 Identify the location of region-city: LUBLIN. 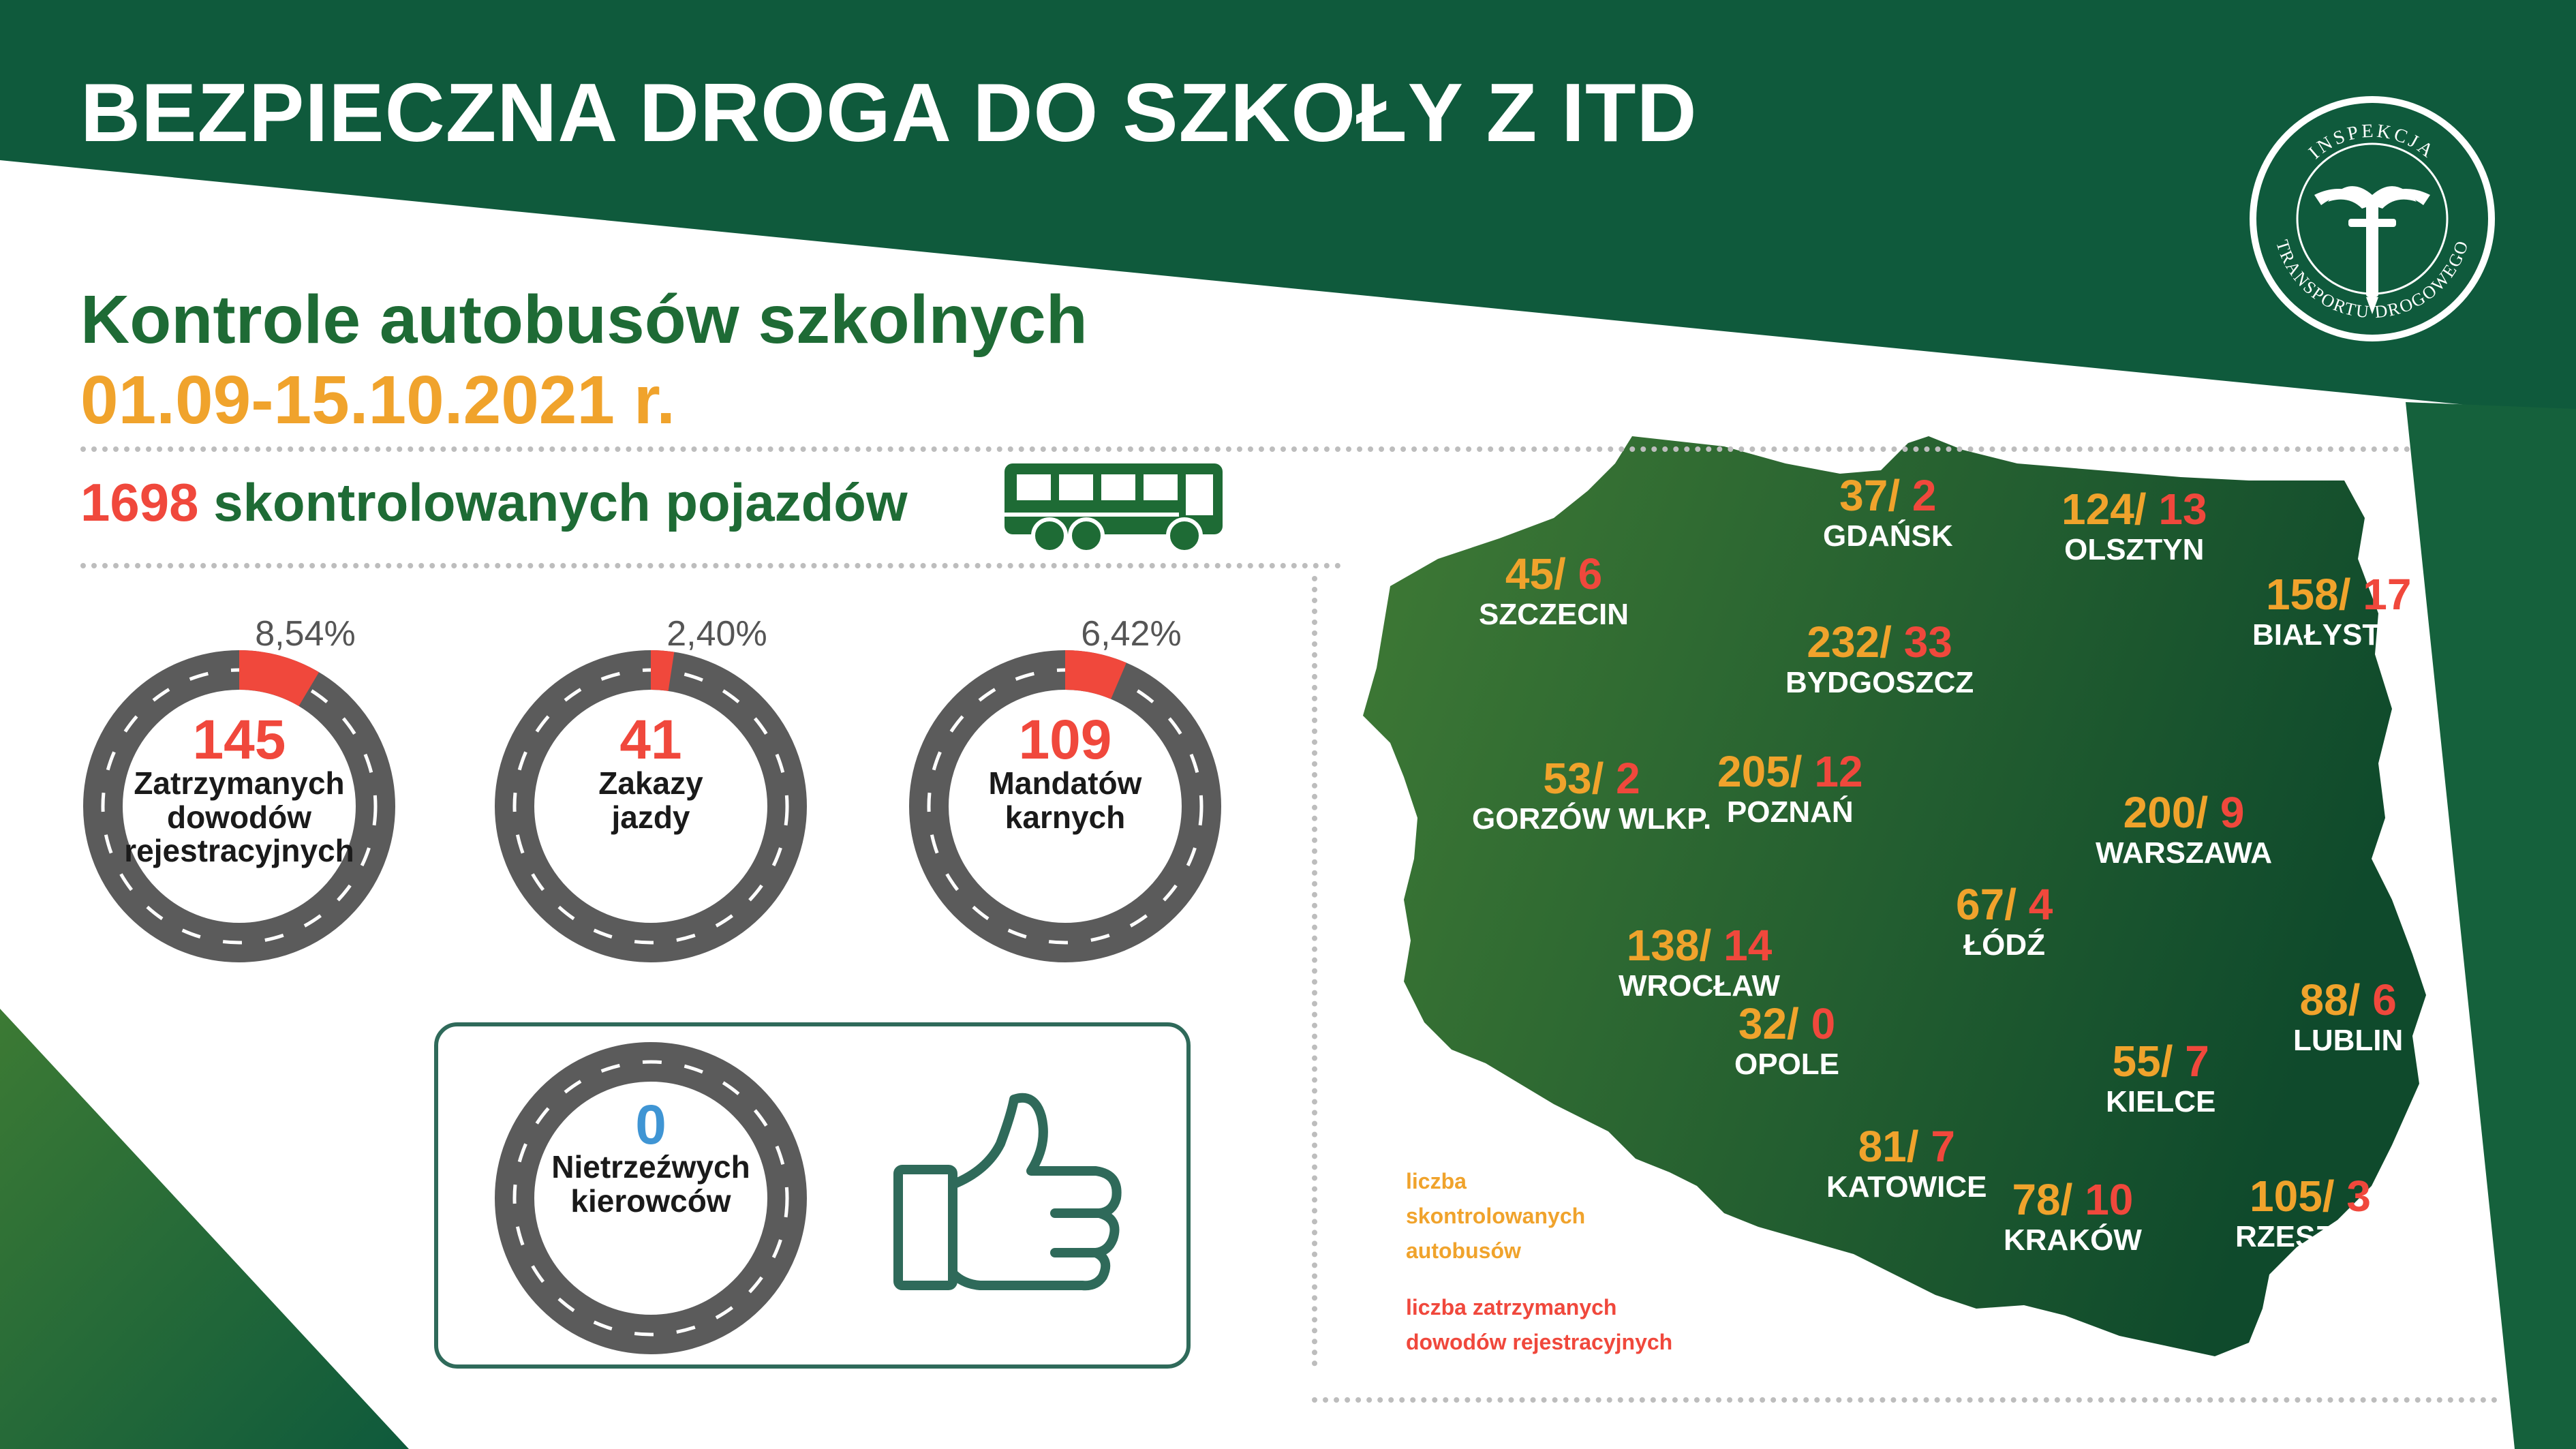
(2348, 1040).